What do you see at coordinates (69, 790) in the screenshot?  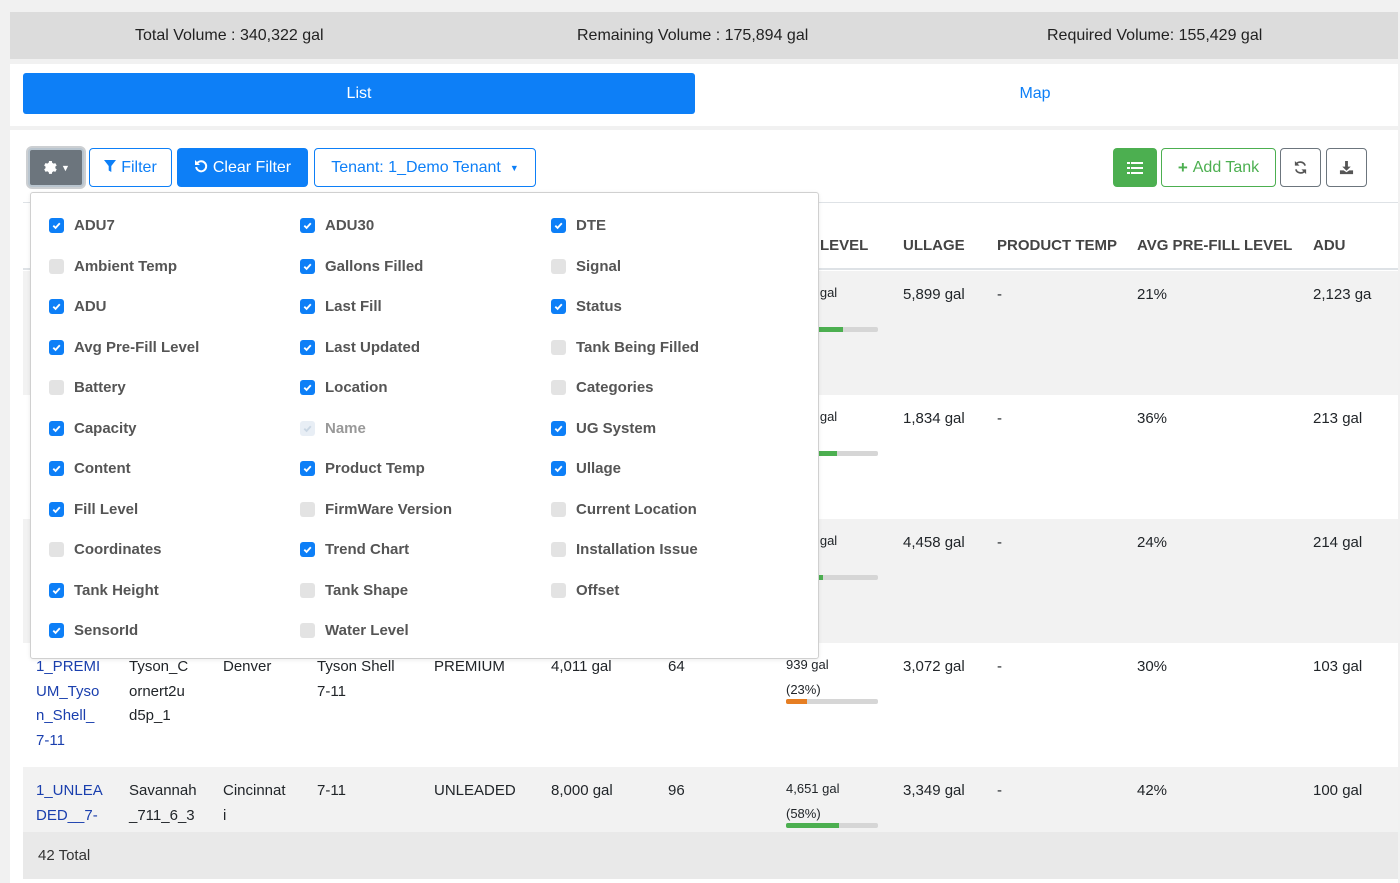 I see `tank-name-link: 1_UNLEA` at bounding box center [69, 790].